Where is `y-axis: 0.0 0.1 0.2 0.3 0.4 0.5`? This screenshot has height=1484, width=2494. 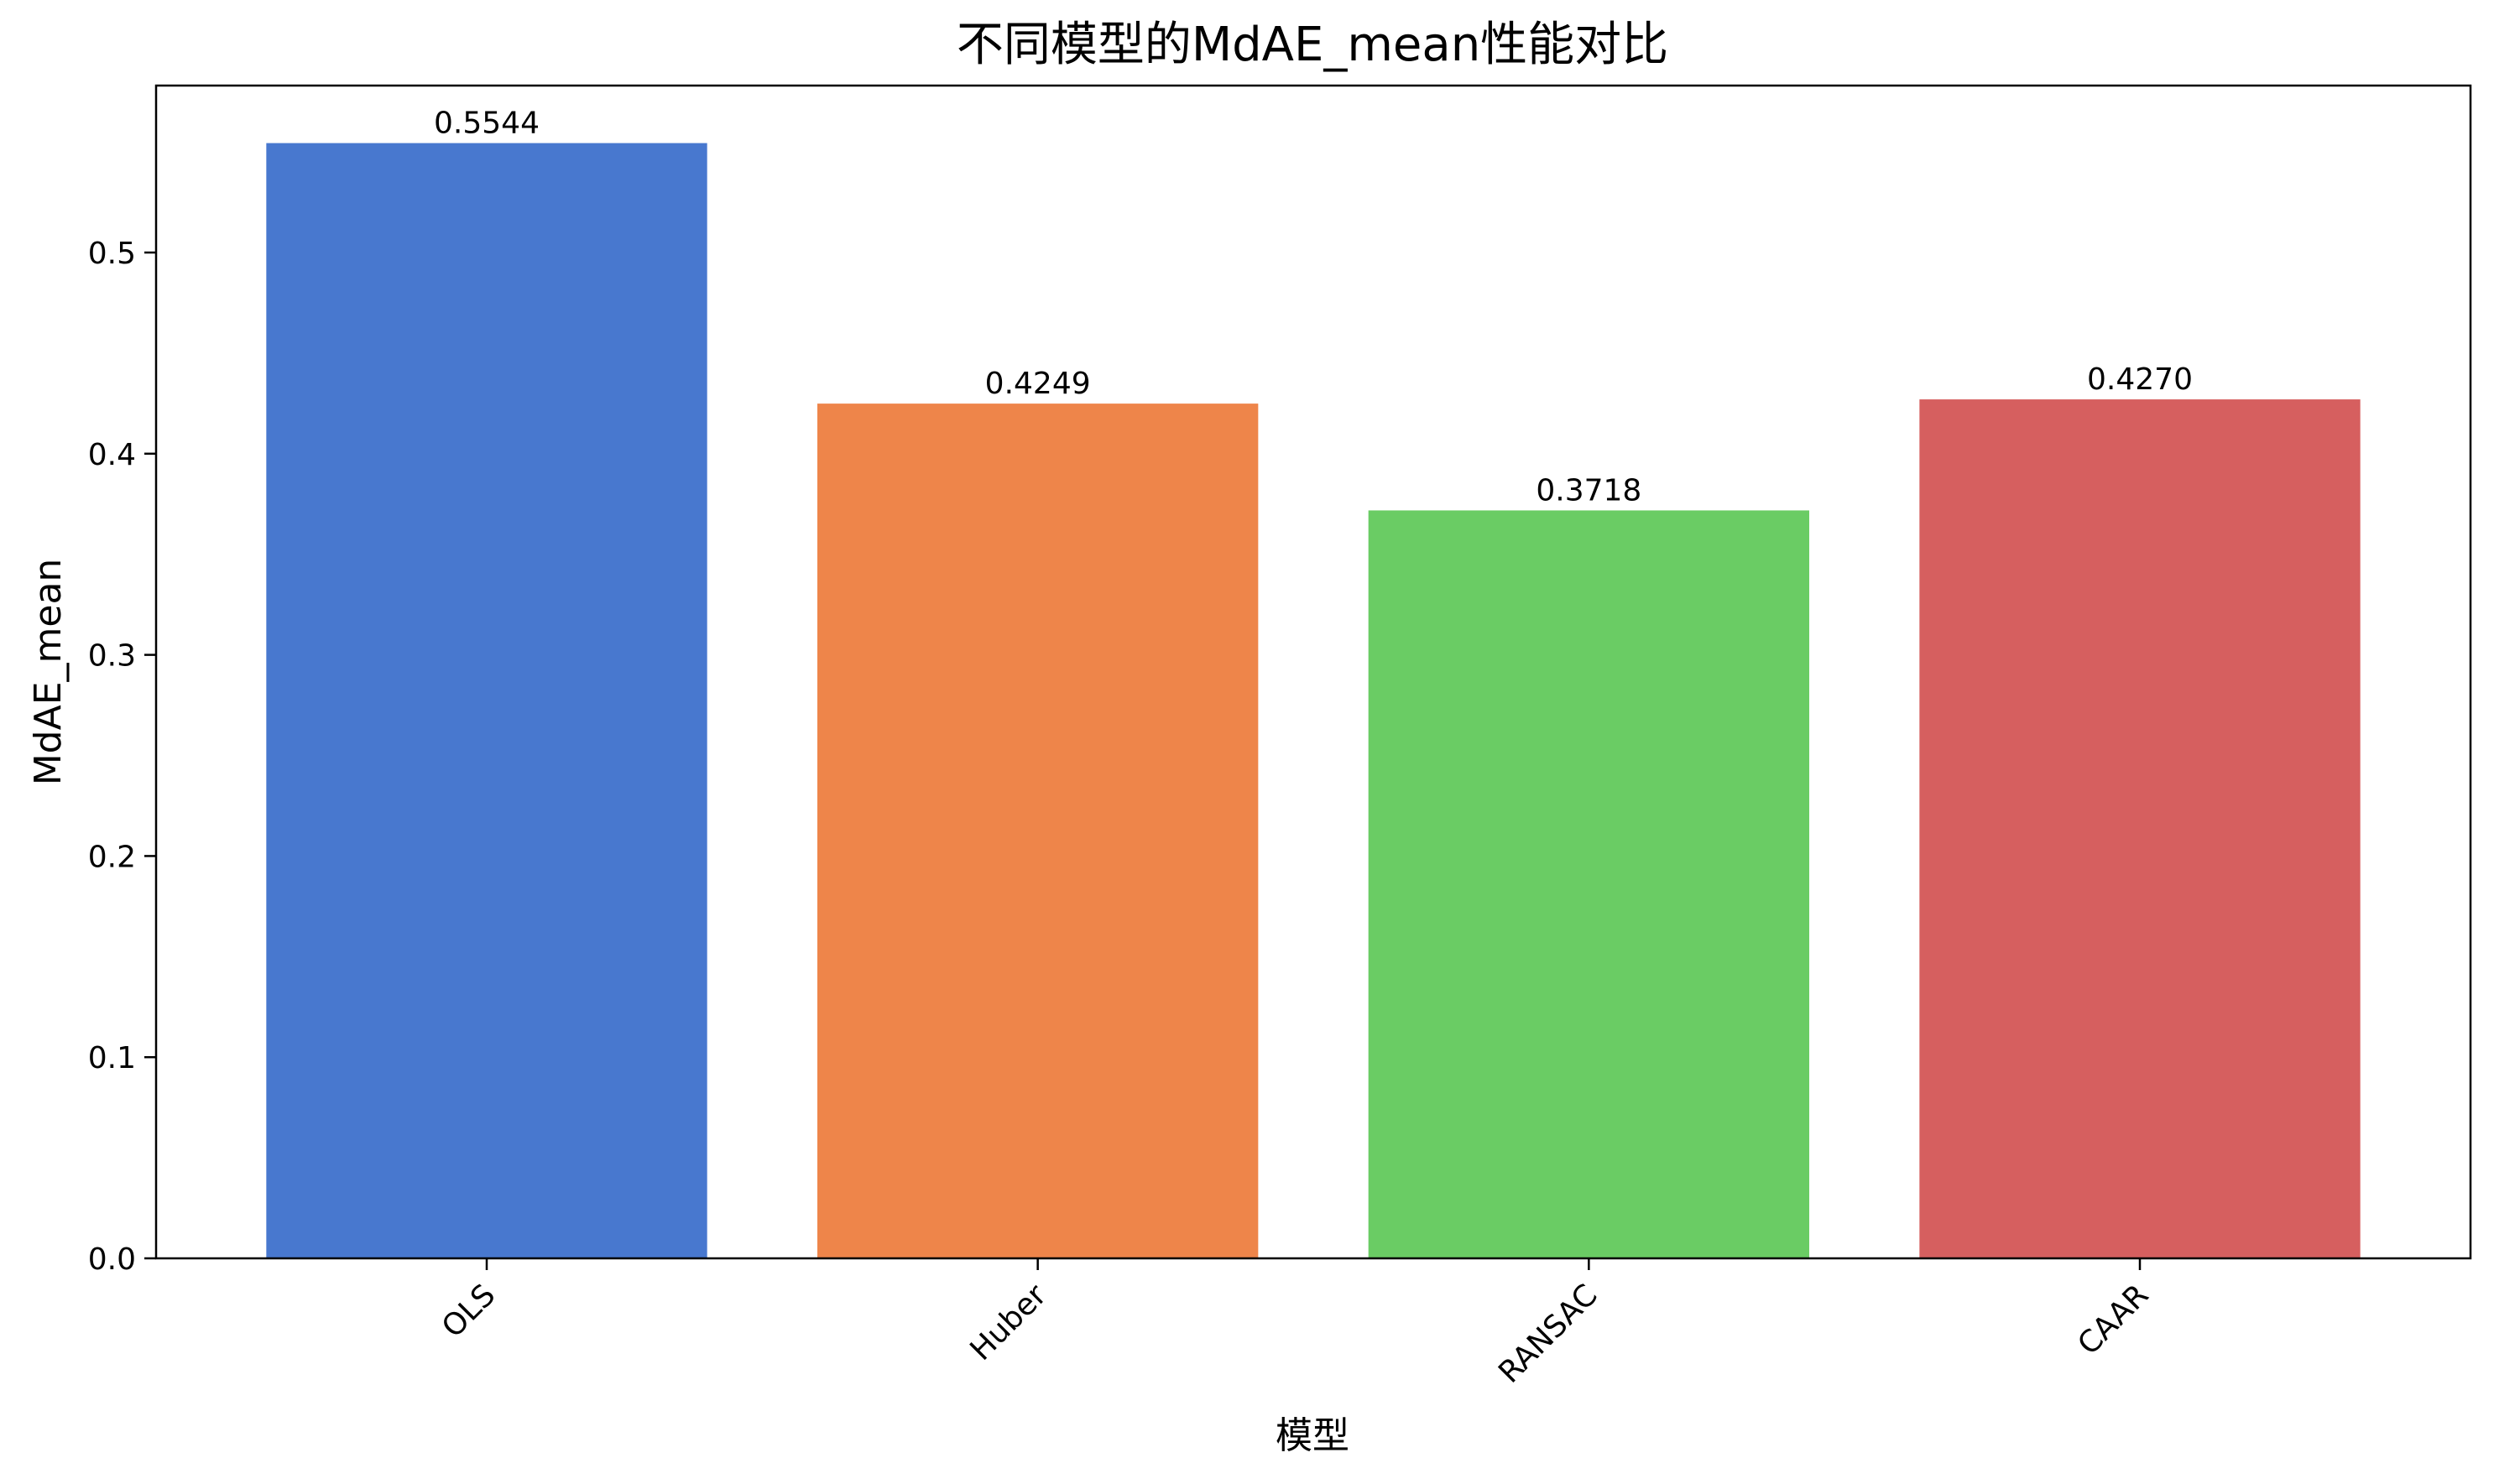 y-axis: 0.0 0.1 0.2 0.3 0.4 0.5 is located at coordinates (122, 757).